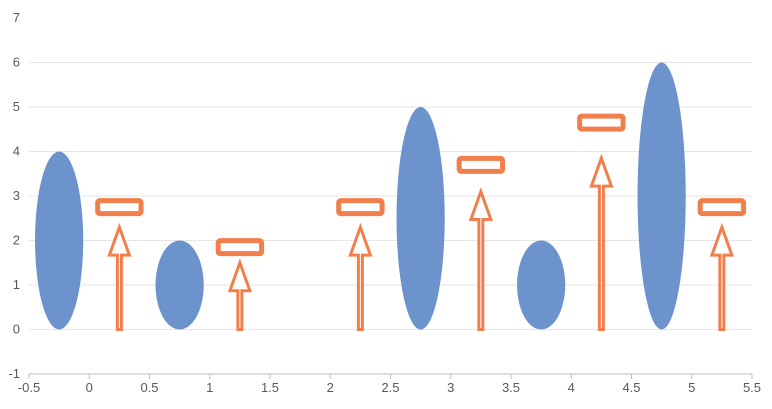 The image size is (772, 409). What do you see at coordinates (16, 284) in the screenshot?
I see `y-tick-label: 1` at bounding box center [16, 284].